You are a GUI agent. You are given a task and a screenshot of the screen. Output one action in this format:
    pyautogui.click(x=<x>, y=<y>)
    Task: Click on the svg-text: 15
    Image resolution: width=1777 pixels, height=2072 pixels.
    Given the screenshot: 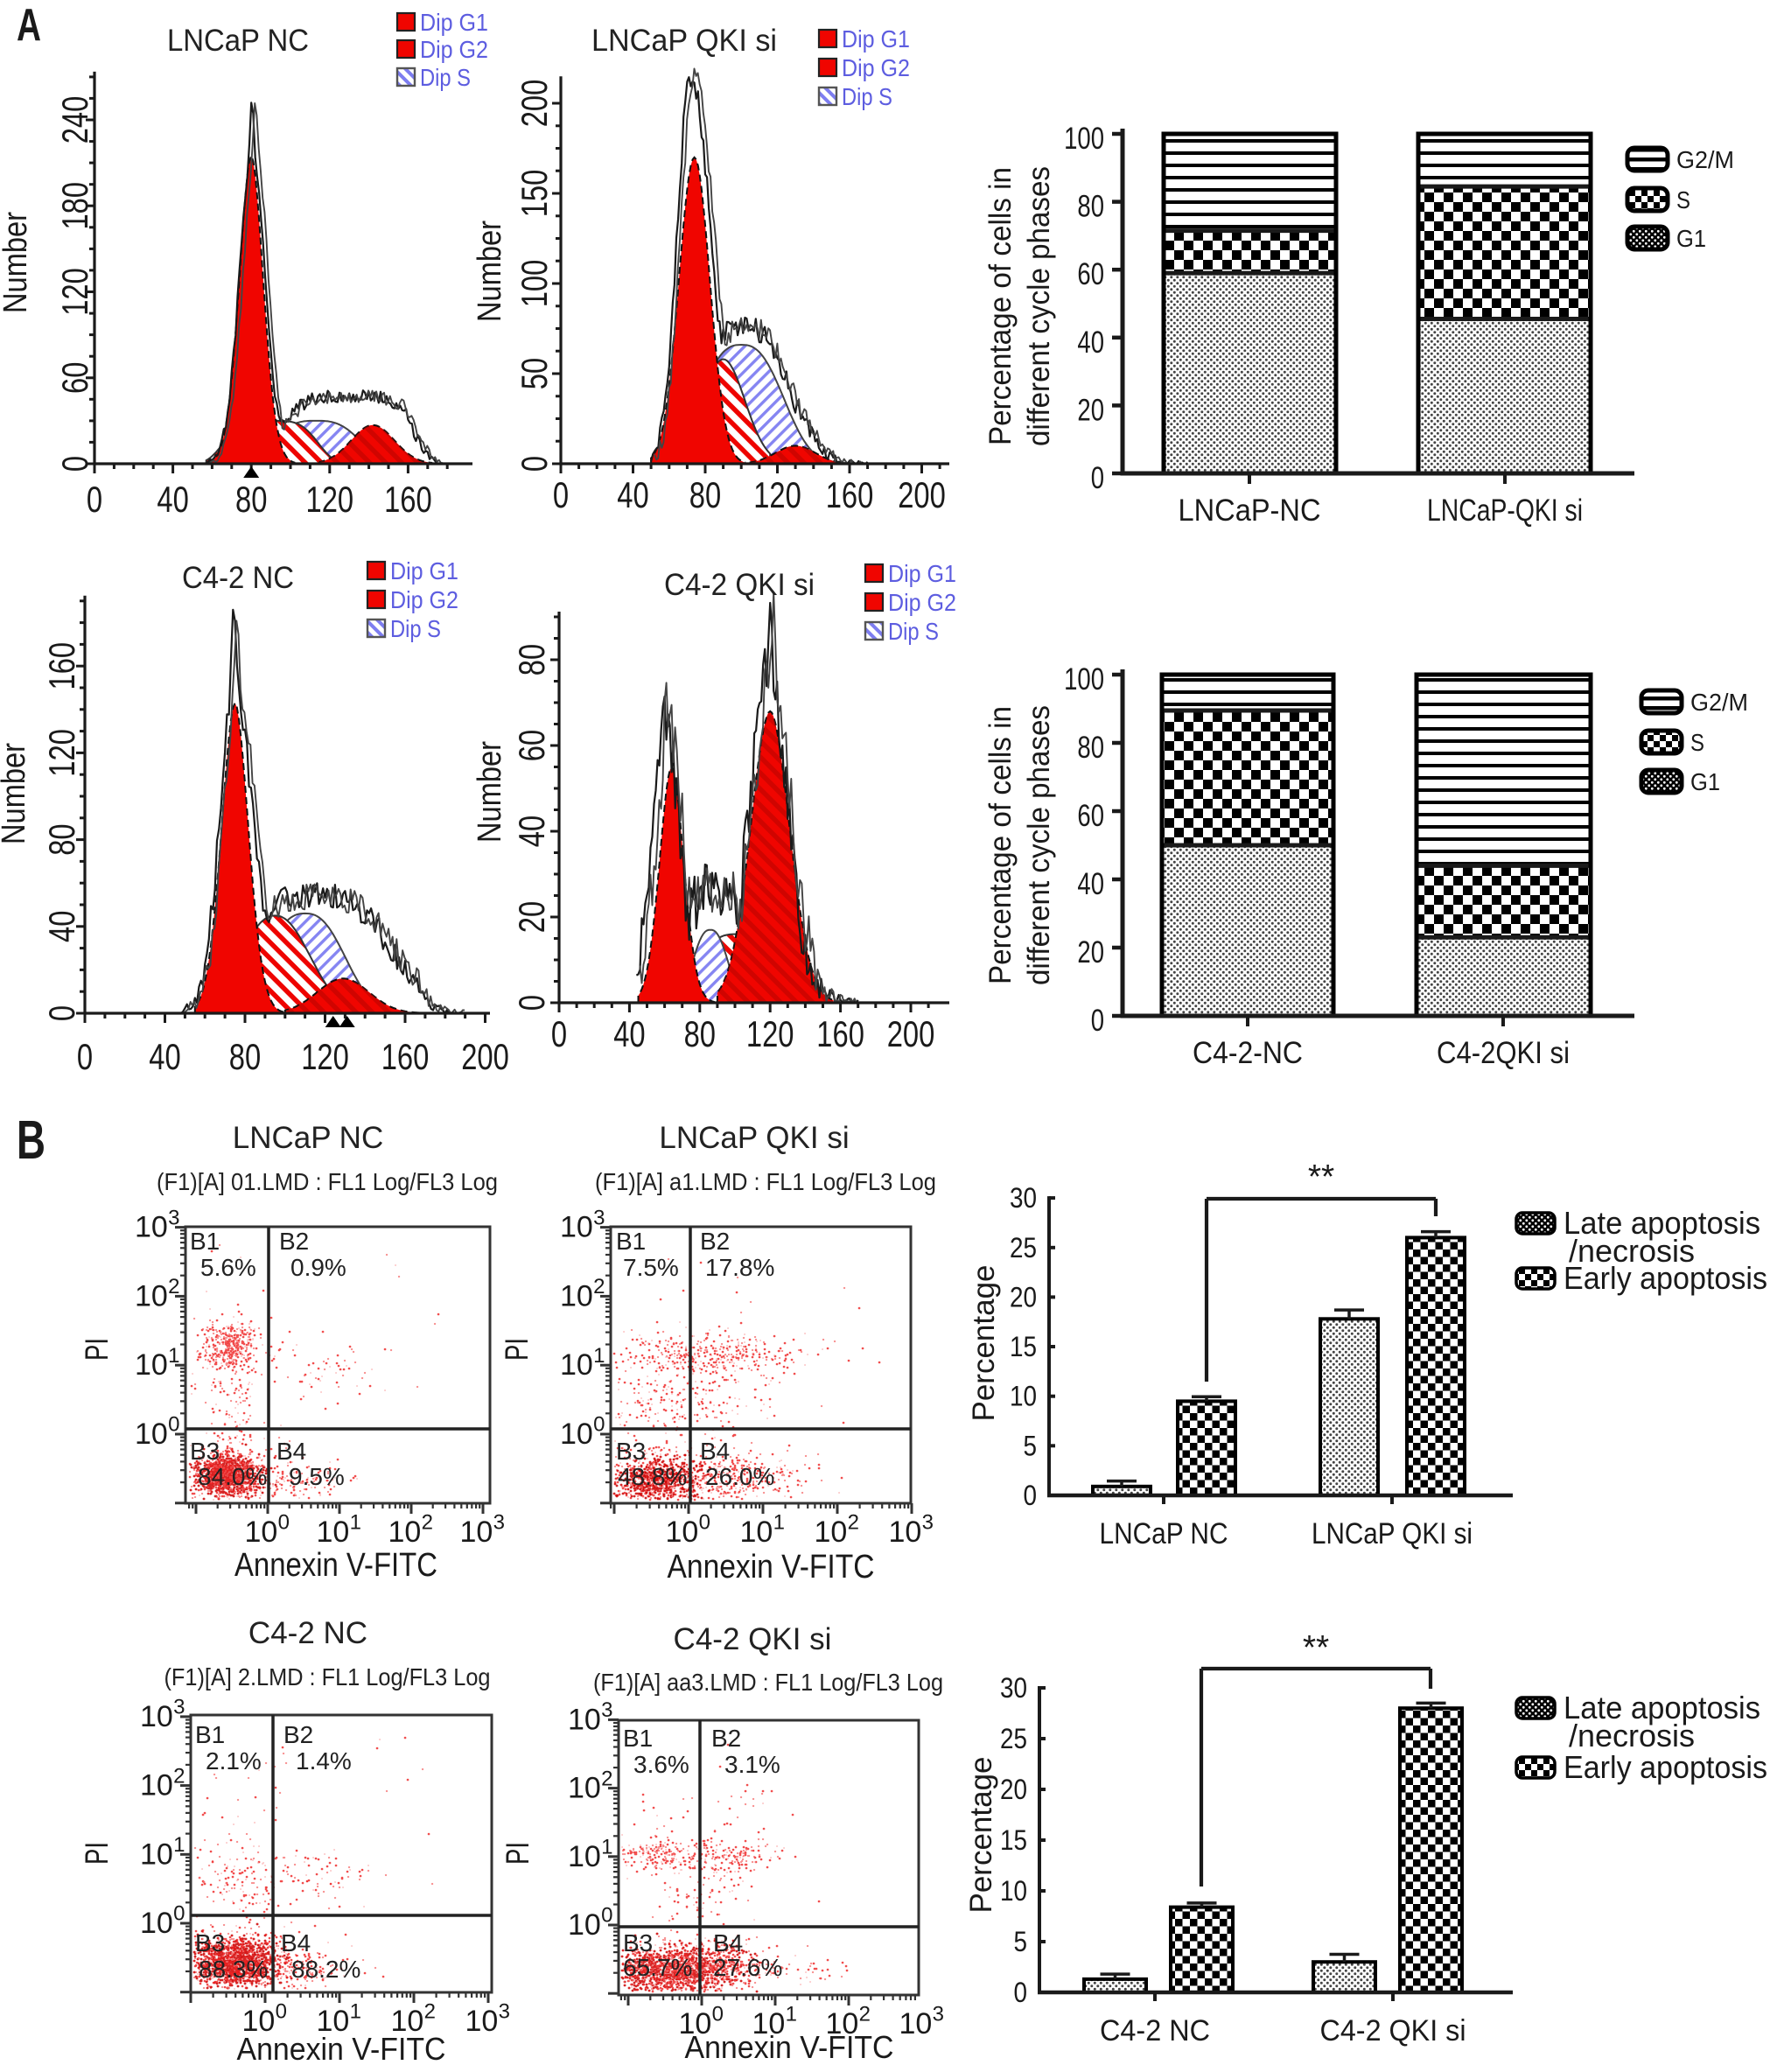 What is the action you would take?
    pyautogui.click(x=1013, y=1840)
    